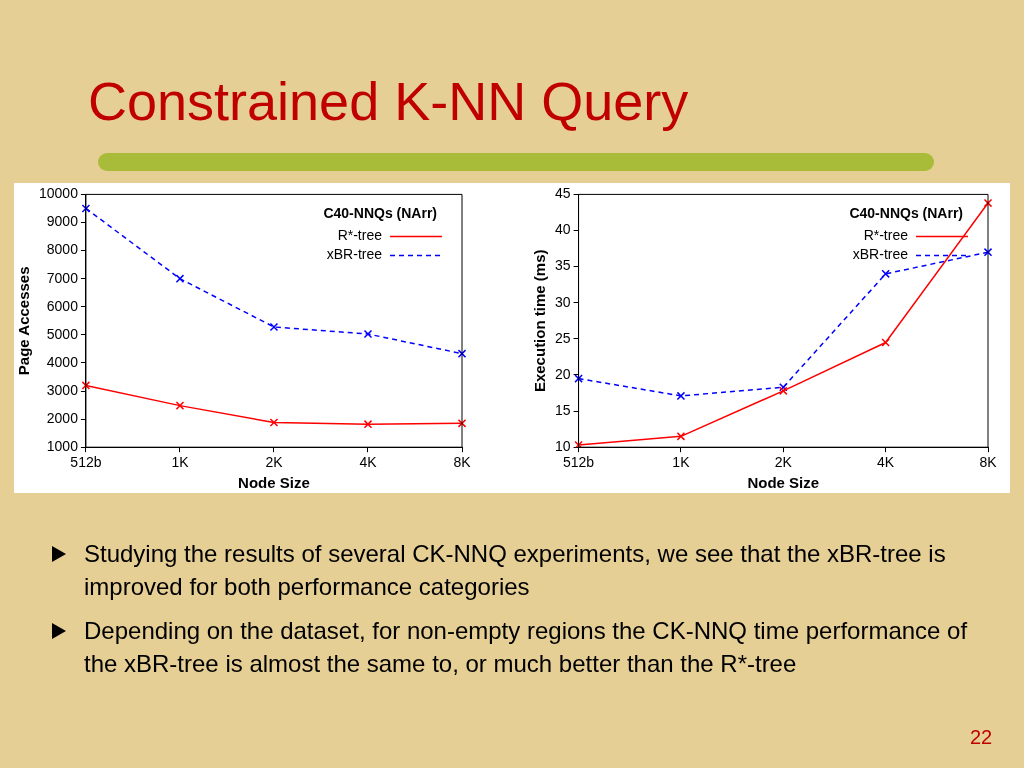 This screenshot has height=768, width=1024. Describe the element at coordinates (981, 737) in the screenshot. I see `text: 22` at that location.